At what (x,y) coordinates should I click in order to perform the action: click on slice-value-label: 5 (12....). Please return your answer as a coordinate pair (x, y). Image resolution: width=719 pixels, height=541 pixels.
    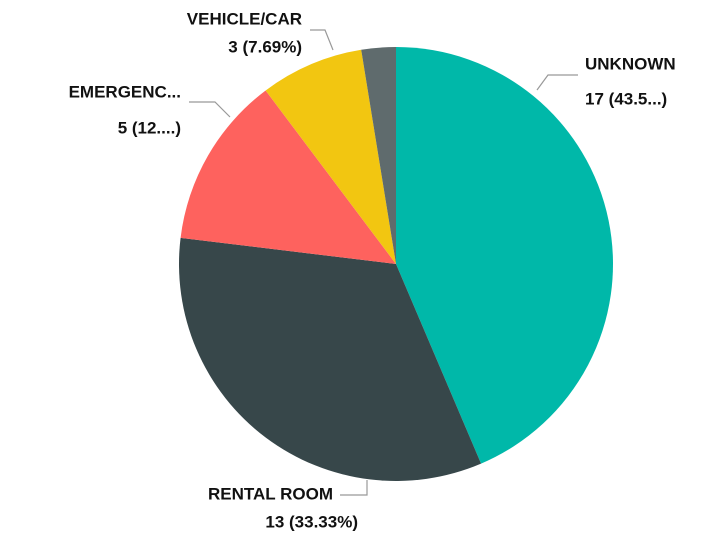
    Looking at the image, I should click on (149, 127).